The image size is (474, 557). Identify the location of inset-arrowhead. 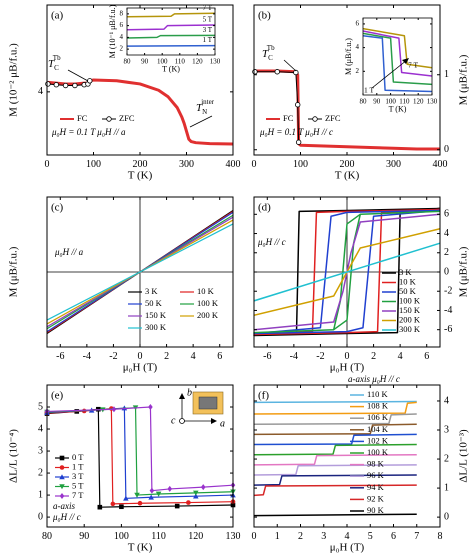
(405, 61).